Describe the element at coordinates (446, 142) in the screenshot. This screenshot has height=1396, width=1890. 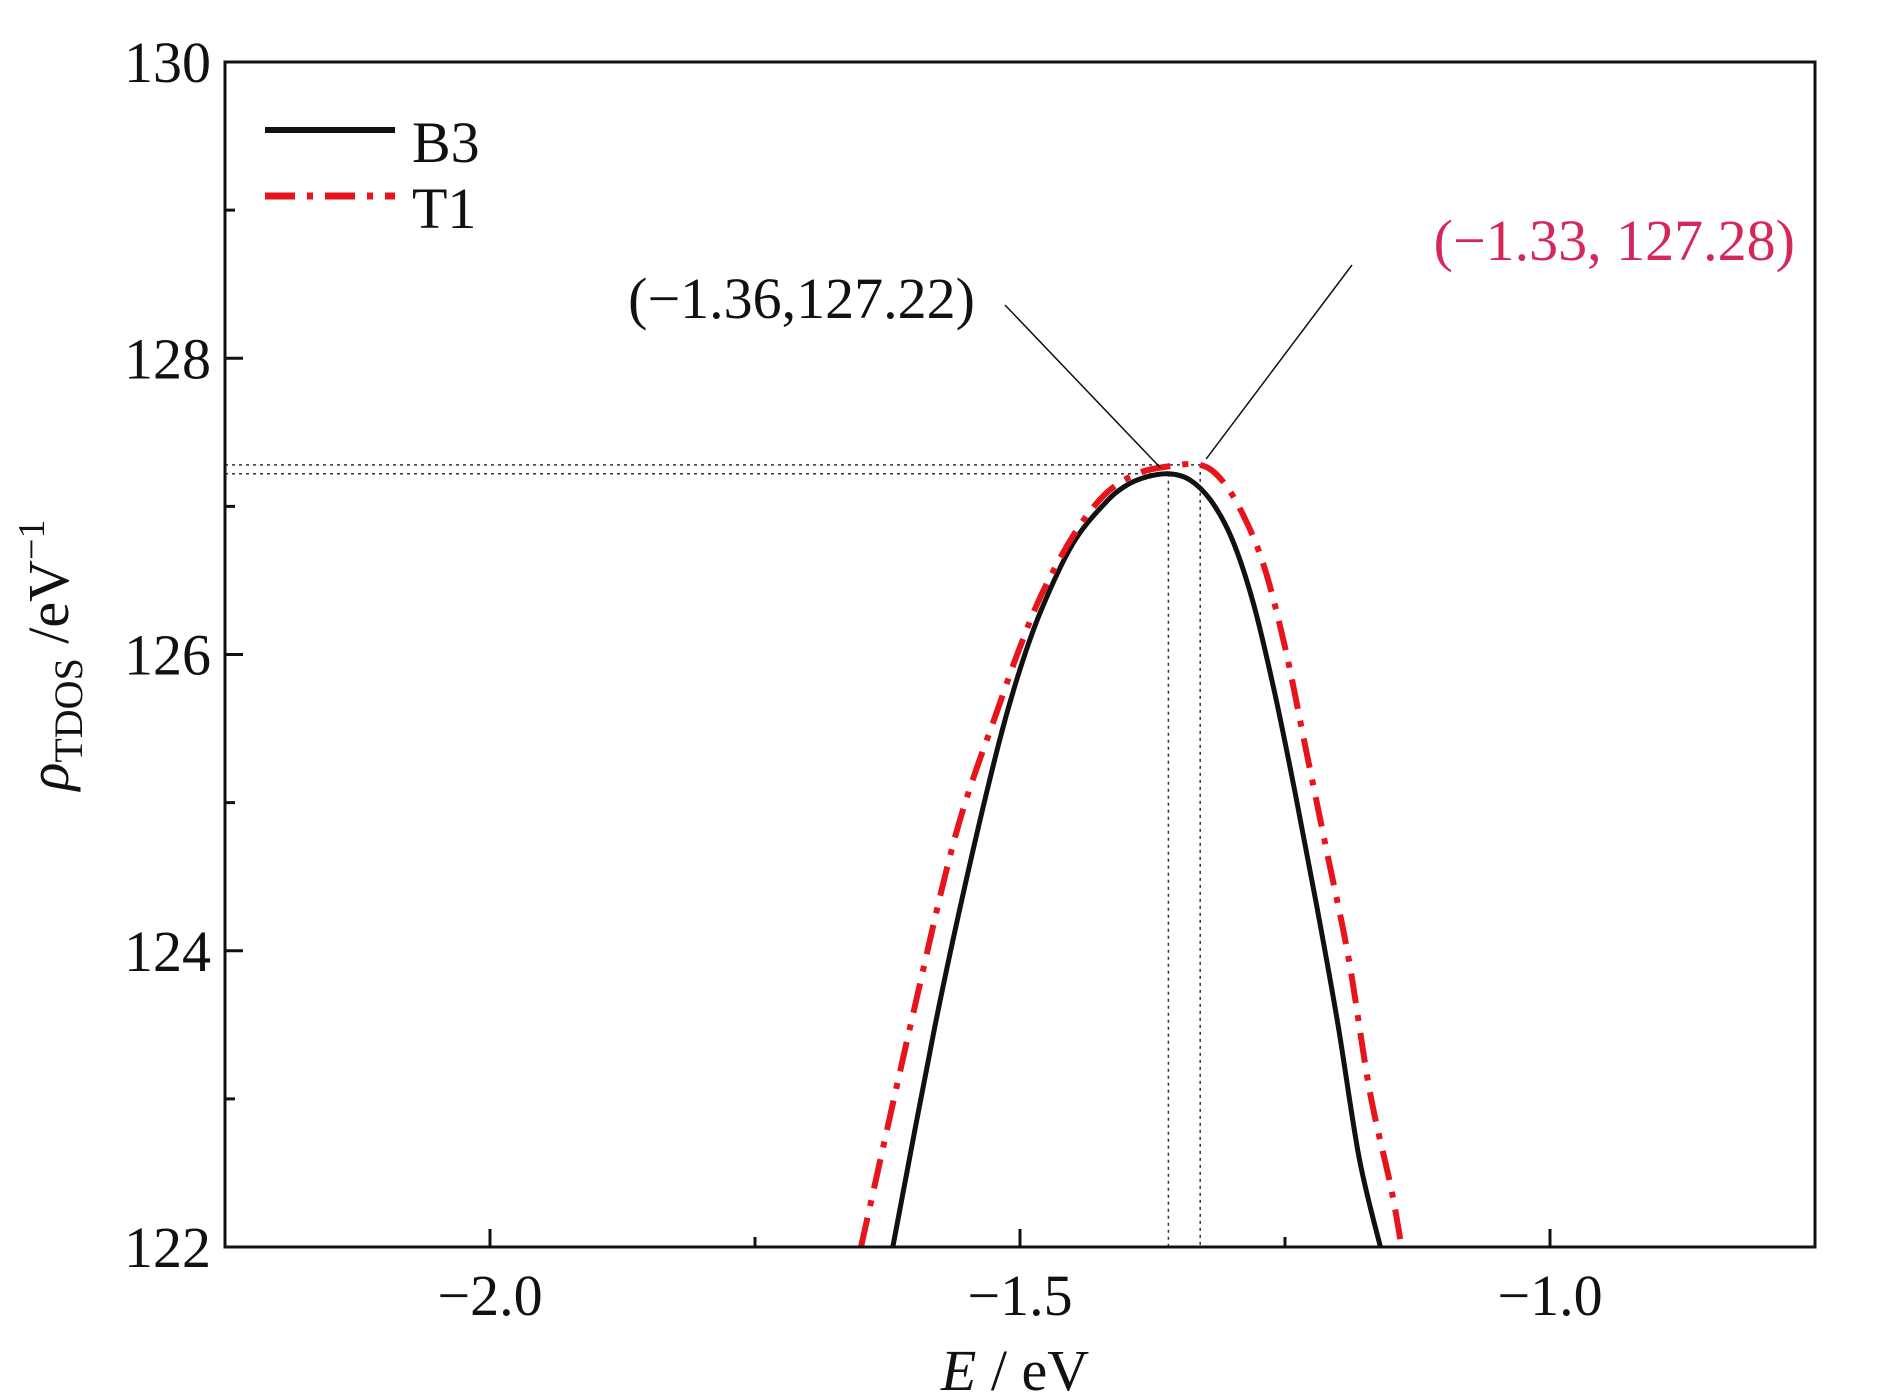
I see `legend-label-B3: B3` at that location.